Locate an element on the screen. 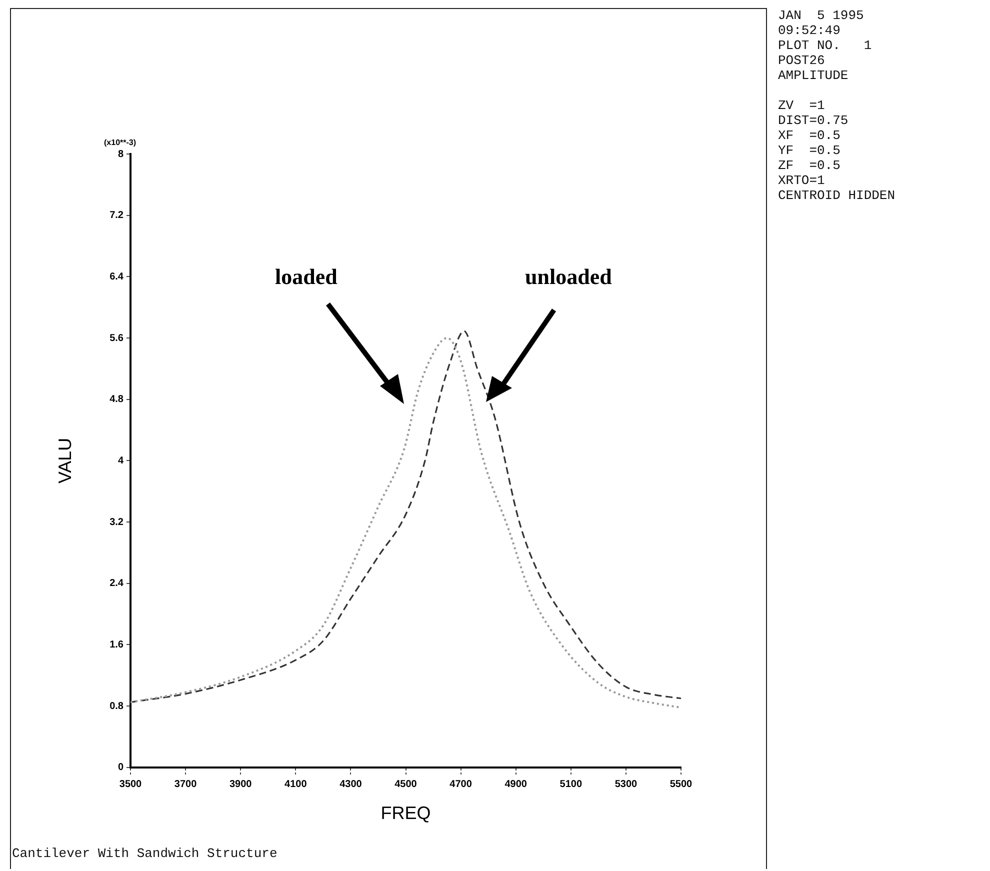 Image resolution: width=990 pixels, height=871 pixels. y-tick-label: 0 is located at coordinates (121, 768).